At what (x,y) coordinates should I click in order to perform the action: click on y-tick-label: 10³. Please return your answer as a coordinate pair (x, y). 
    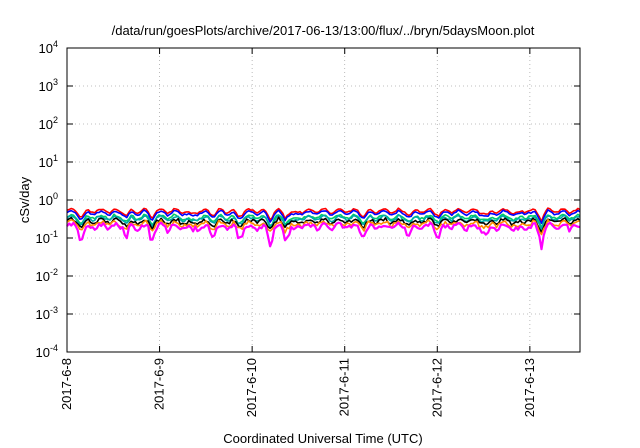
    Looking at the image, I should click on (48, 85).